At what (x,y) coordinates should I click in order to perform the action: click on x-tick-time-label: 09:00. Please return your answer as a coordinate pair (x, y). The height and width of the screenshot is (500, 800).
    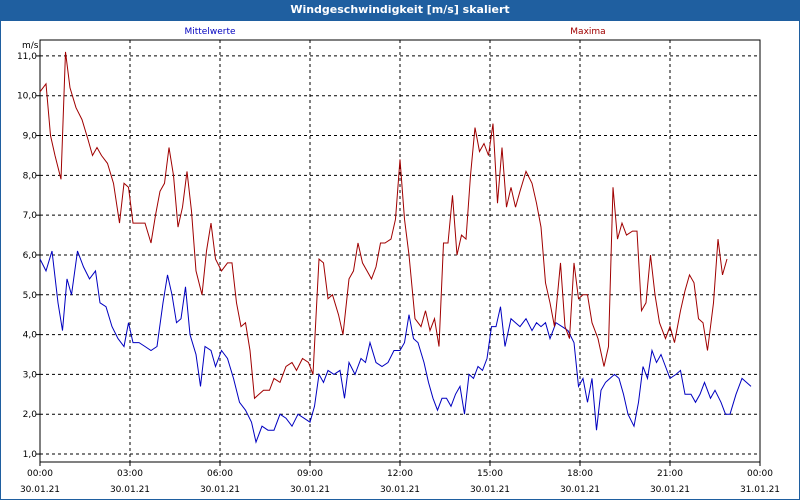
    Looking at the image, I should click on (310, 474).